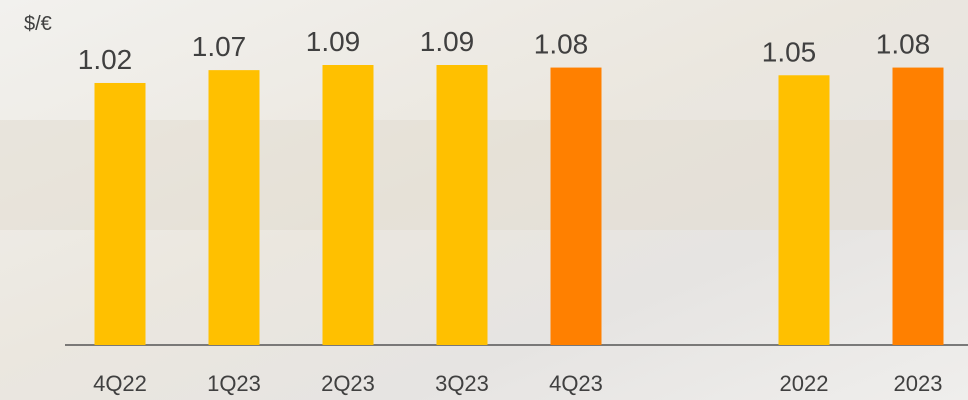  I want to click on value-label: 1.05, so click(789, 51).